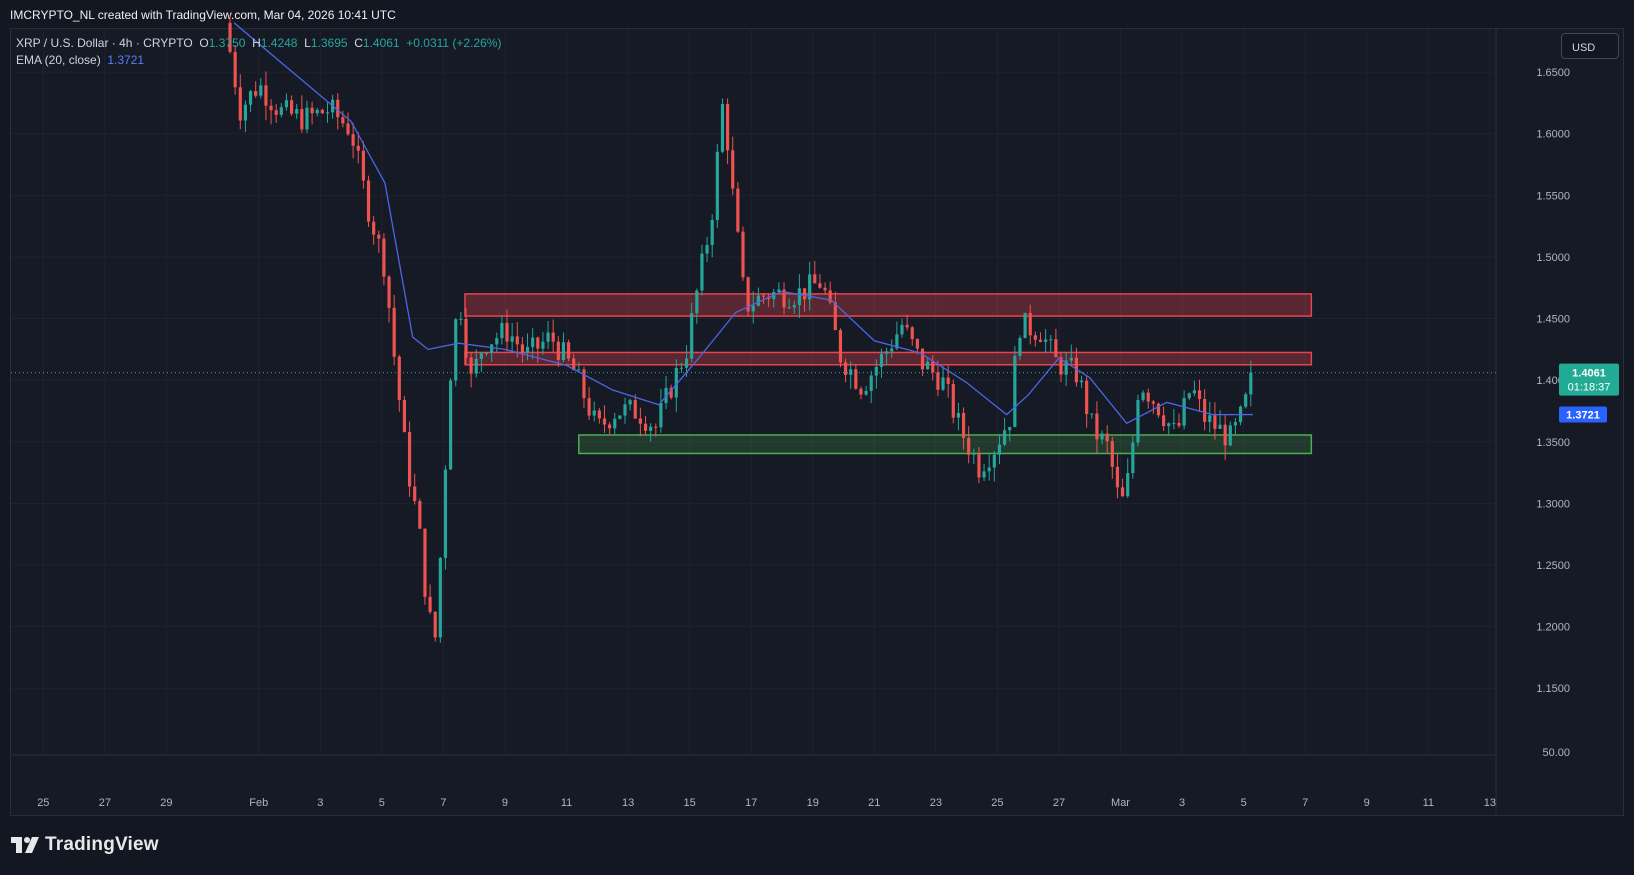 This screenshot has height=875, width=1634. What do you see at coordinates (1244, 803) in the screenshot?
I see `x-tick-label: 5` at bounding box center [1244, 803].